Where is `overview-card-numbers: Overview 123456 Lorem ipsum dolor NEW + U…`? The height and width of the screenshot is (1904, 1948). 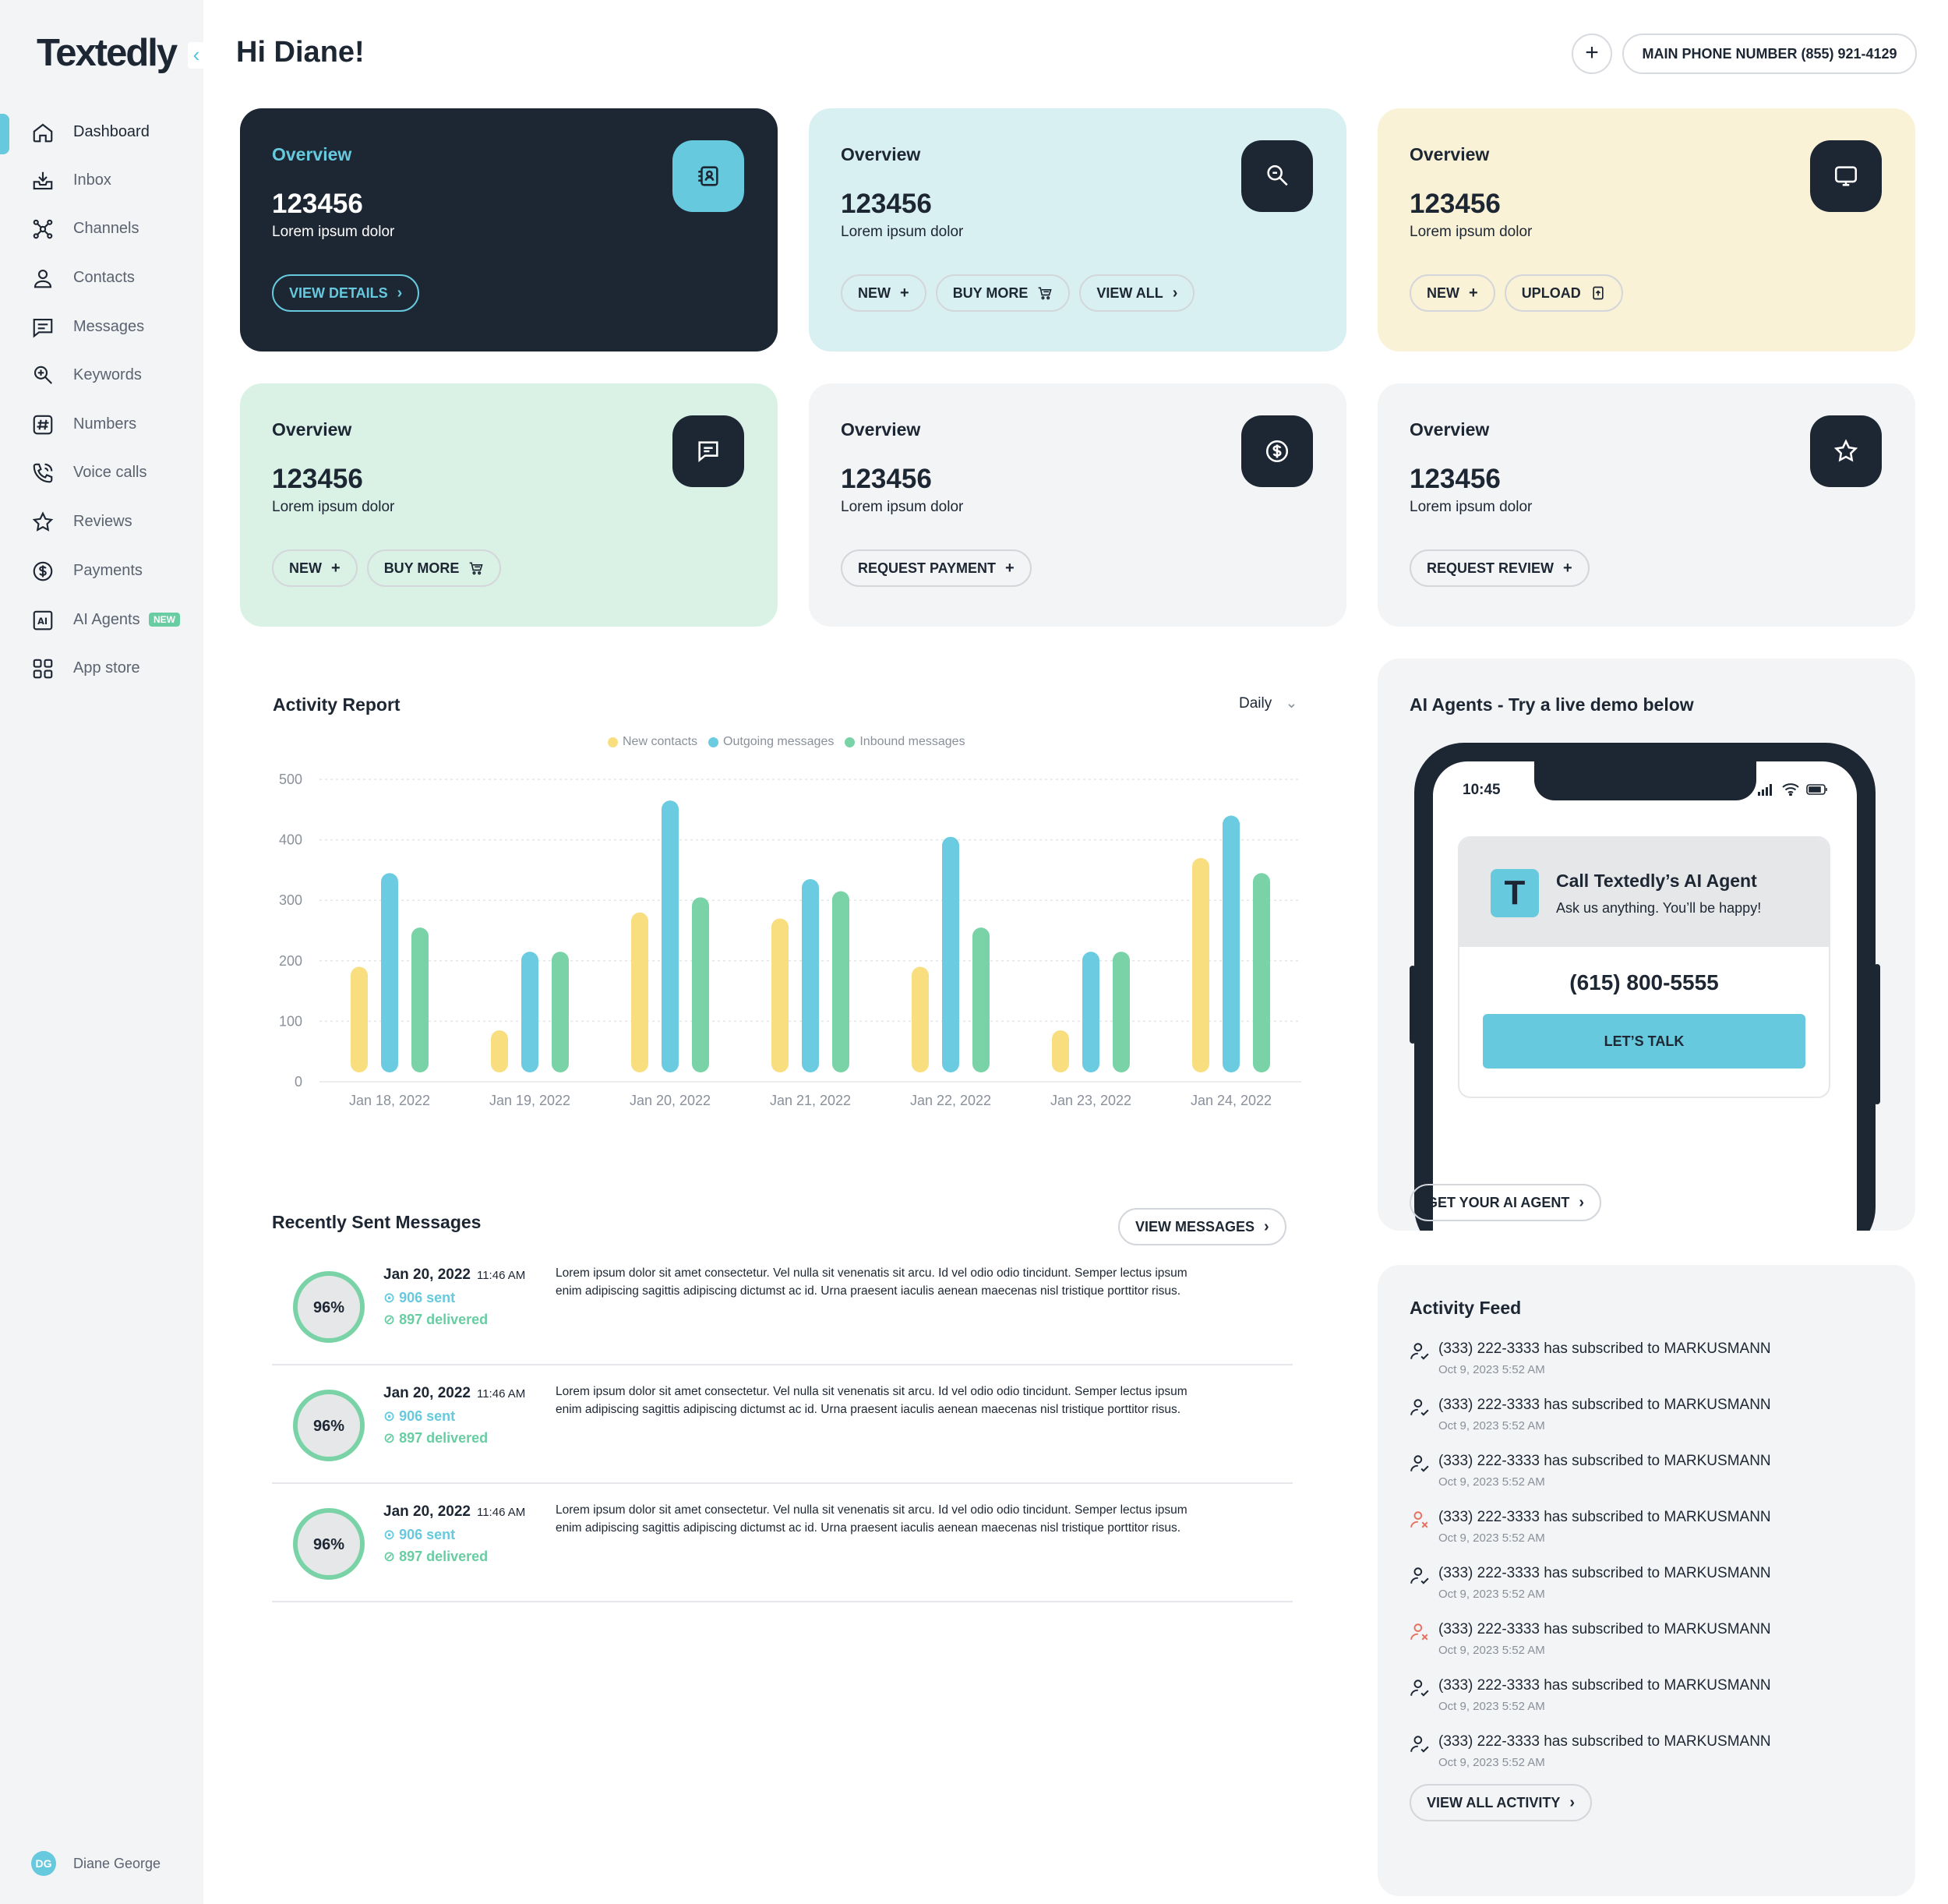 overview-card-numbers: Overview 123456 Lorem ipsum dolor NEW + U… is located at coordinates (1647, 229).